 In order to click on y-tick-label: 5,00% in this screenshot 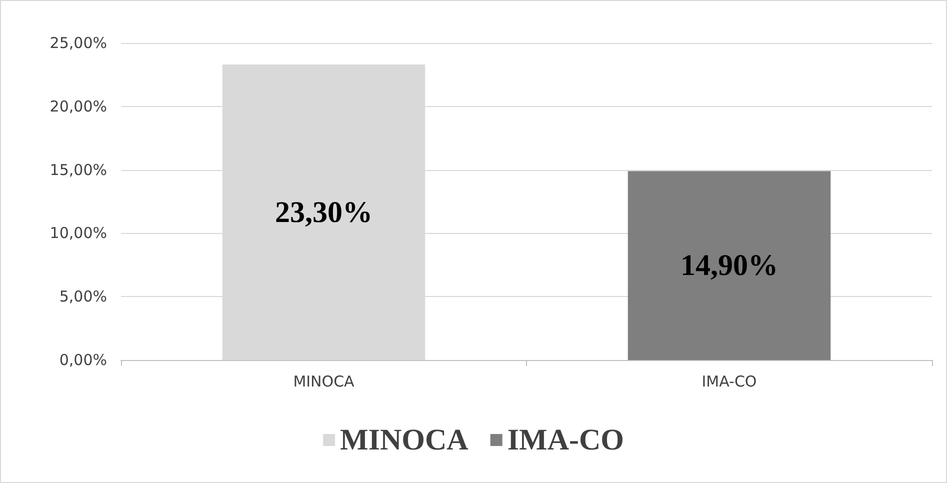, I will do `click(83, 297)`.